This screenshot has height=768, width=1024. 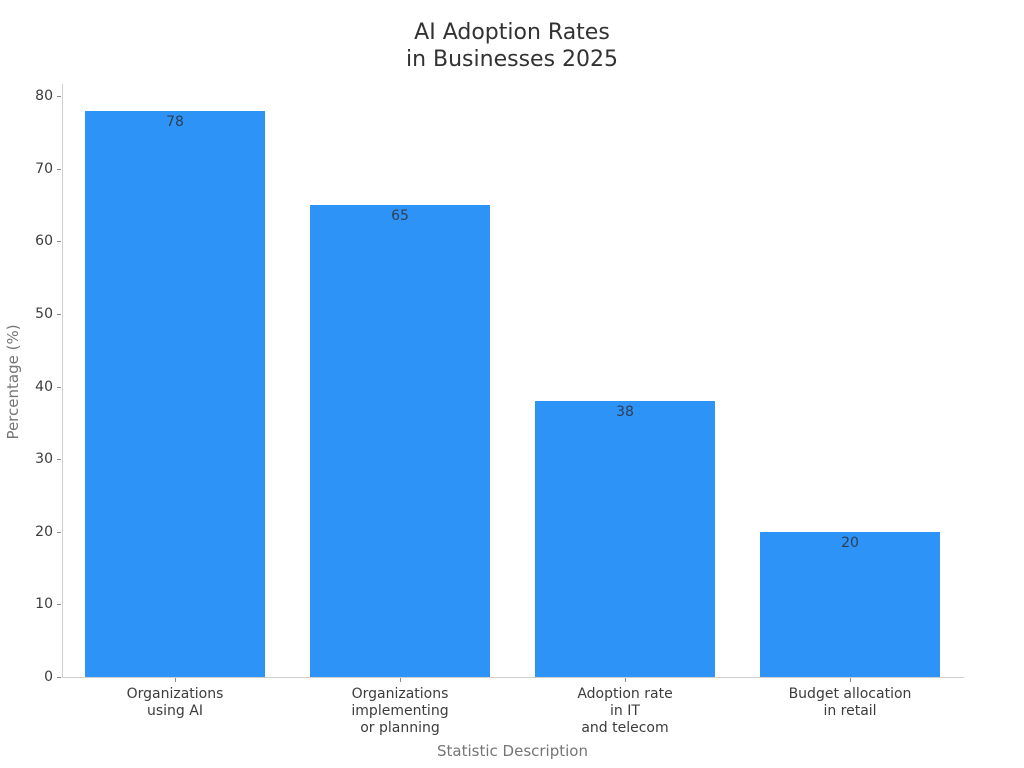 I want to click on y-axis-line, so click(x=62, y=380).